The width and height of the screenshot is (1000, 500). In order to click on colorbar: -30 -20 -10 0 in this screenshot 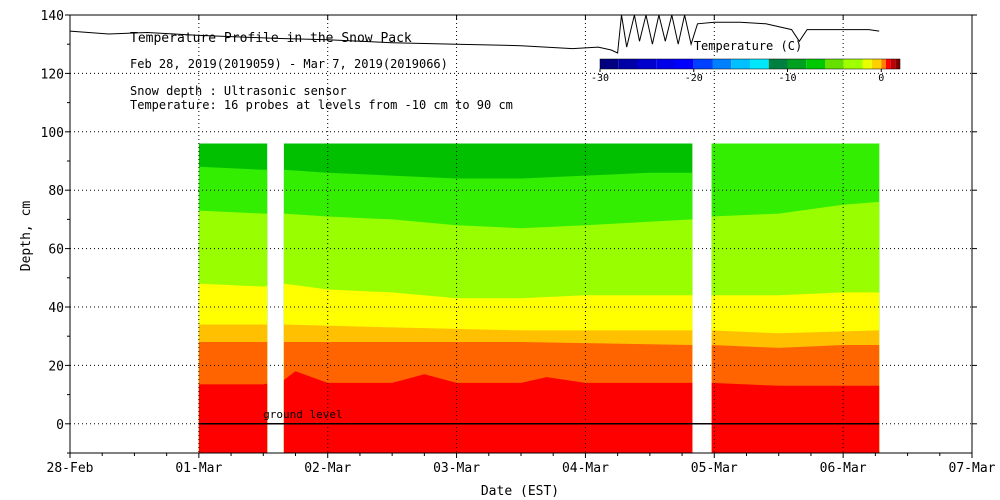, I will do `click(746, 71)`.